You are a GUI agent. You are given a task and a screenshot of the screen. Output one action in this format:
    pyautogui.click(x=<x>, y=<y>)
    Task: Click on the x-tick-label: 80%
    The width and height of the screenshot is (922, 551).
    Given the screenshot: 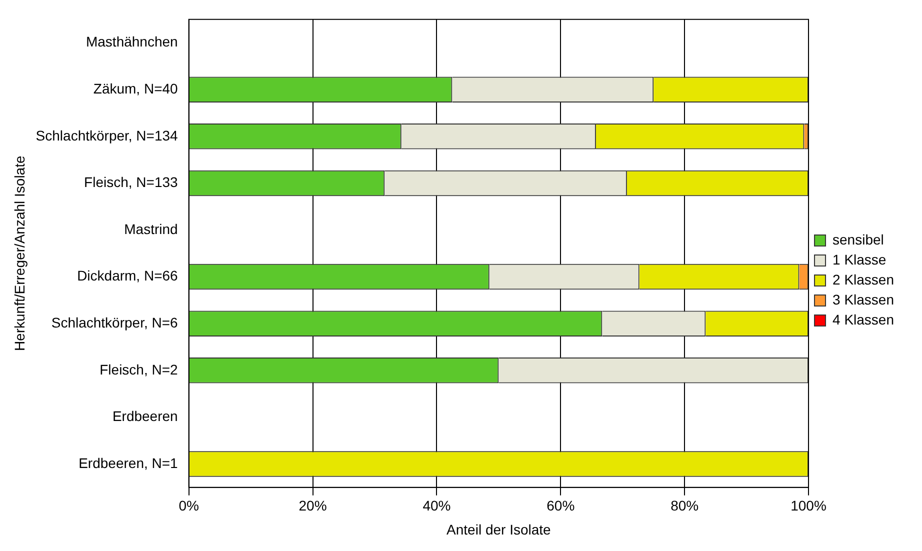 What is the action you would take?
    pyautogui.click(x=684, y=506)
    